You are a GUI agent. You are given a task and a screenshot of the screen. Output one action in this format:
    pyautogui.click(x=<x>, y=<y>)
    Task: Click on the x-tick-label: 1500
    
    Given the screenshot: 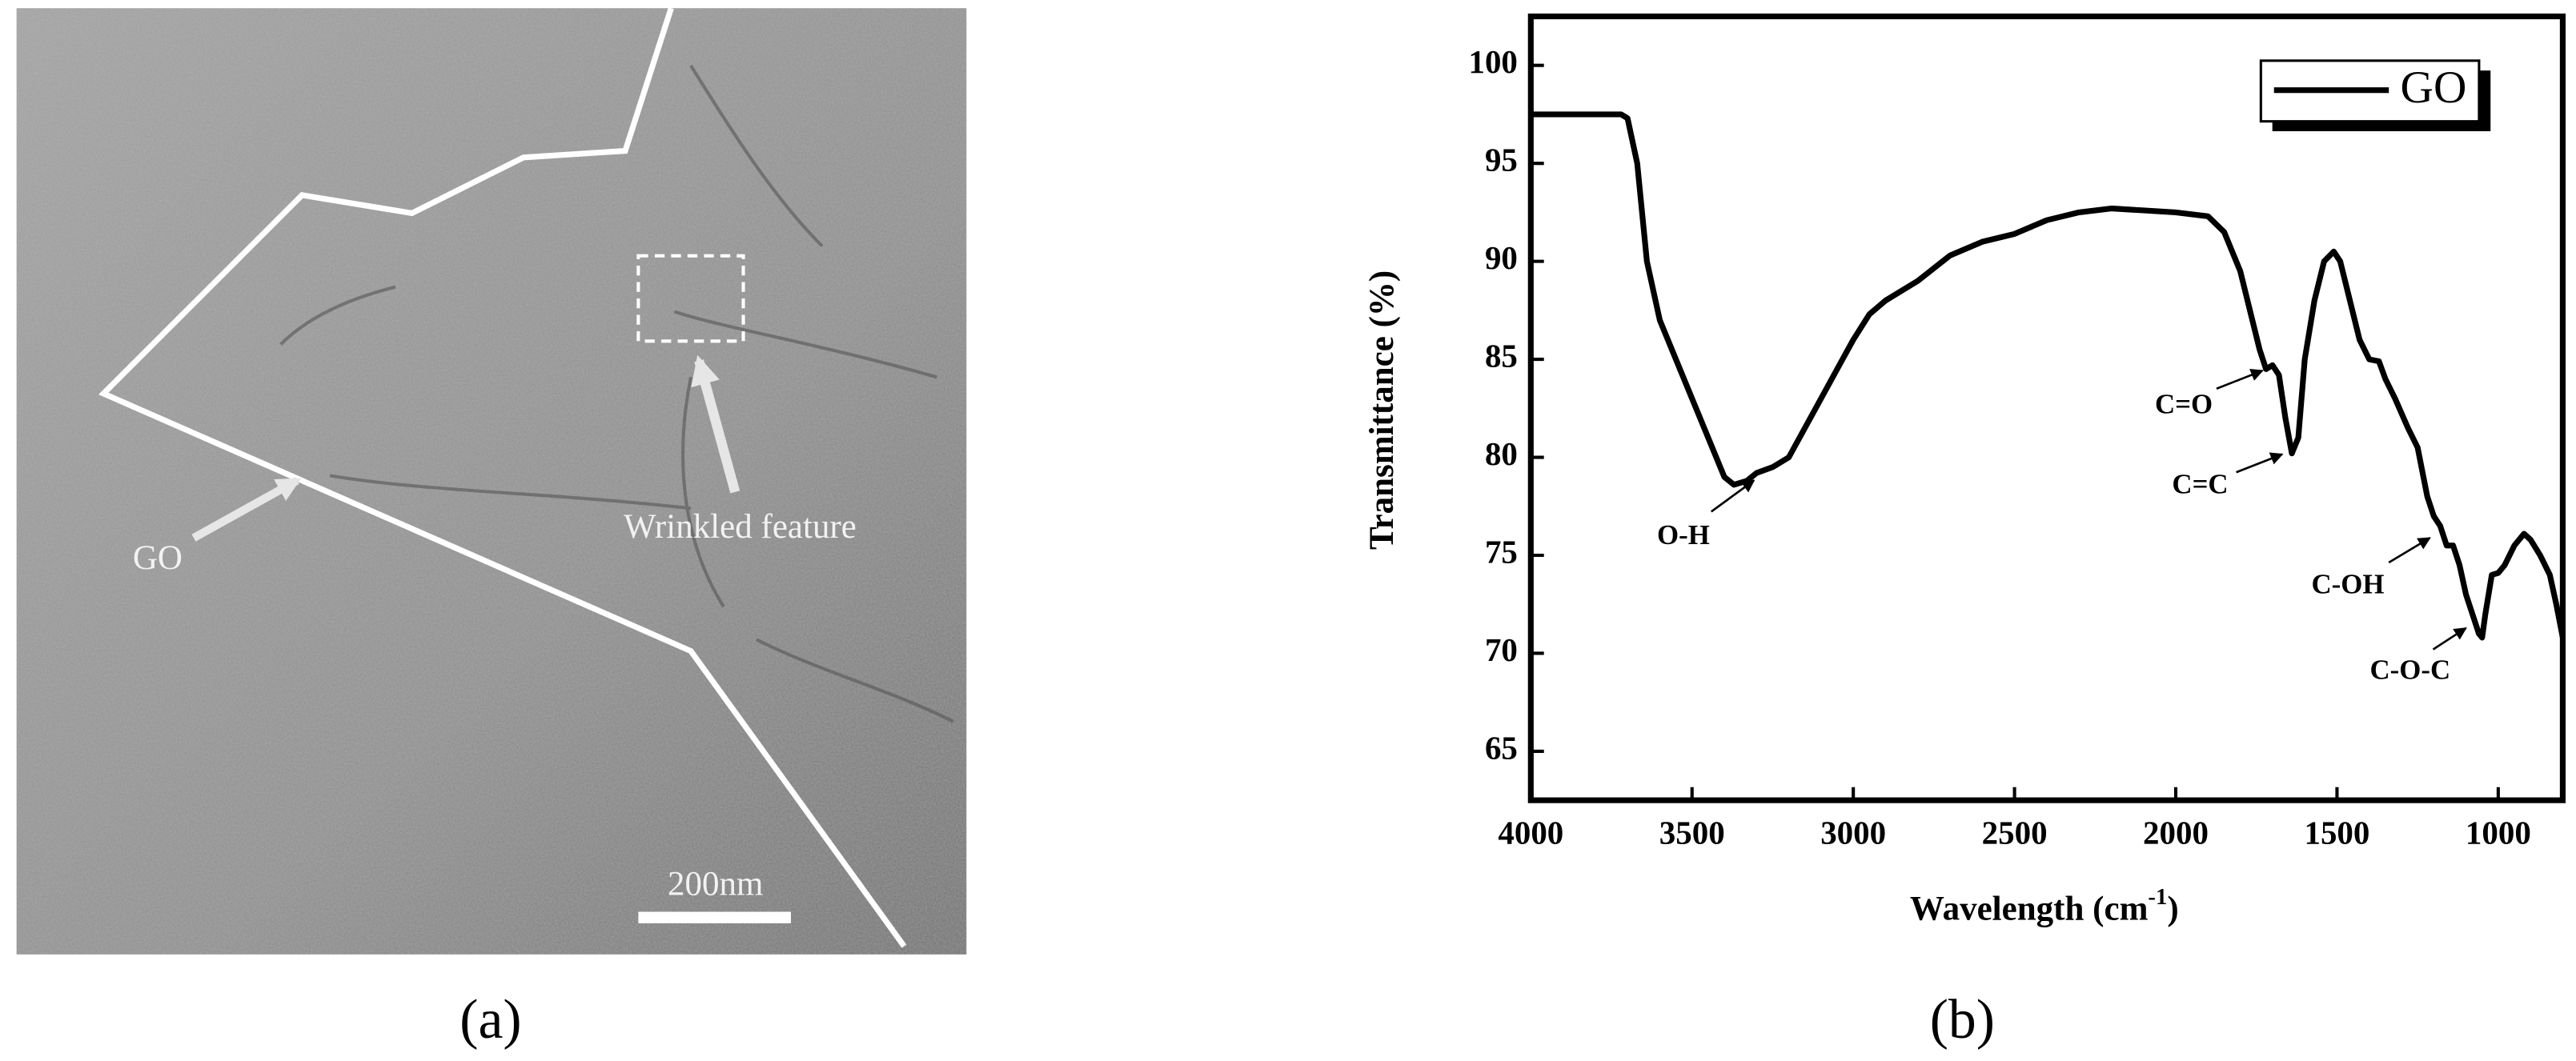 What is the action you would take?
    pyautogui.click(x=2337, y=833)
    